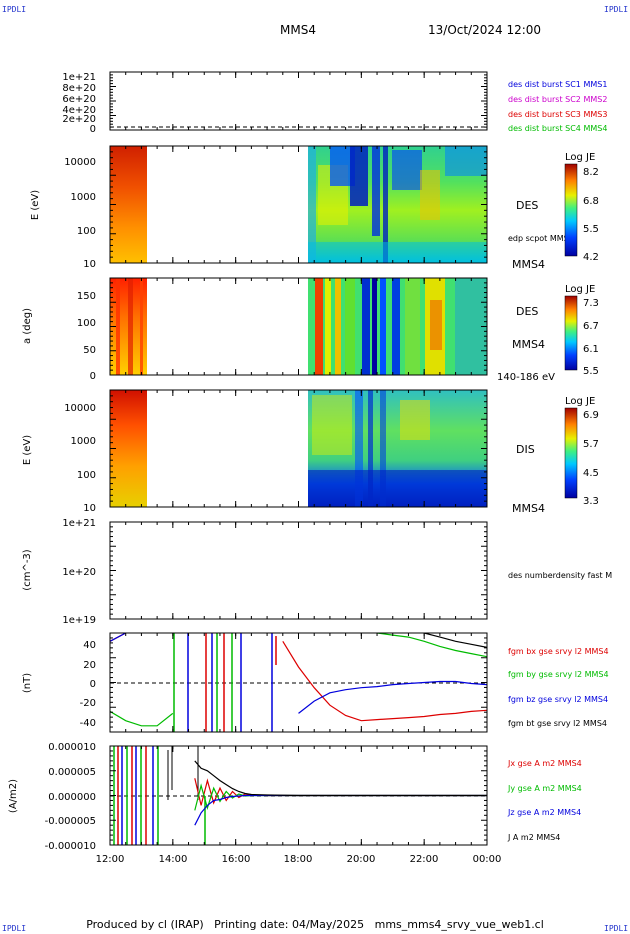 The width and height of the screenshot is (630, 934). What do you see at coordinates (525, 449) in the screenshot?
I see `panel-label-dis: DIS` at bounding box center [525, 449].